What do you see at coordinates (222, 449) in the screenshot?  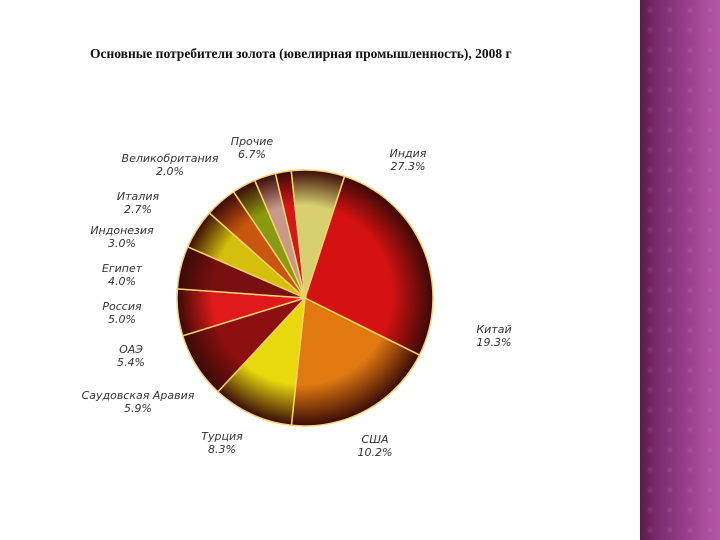 I see `slice-value-label: 8.3%` at bounding box center [222, 449].